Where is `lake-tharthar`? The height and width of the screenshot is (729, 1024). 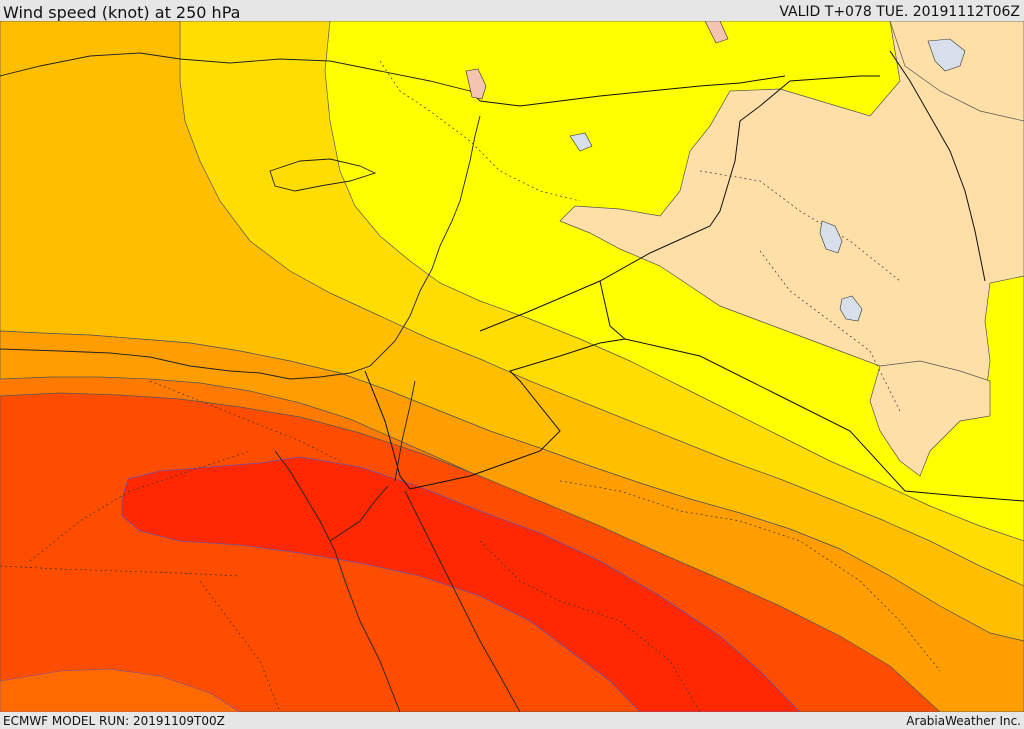 lake-tharthar is located at coordinates (831, 237).